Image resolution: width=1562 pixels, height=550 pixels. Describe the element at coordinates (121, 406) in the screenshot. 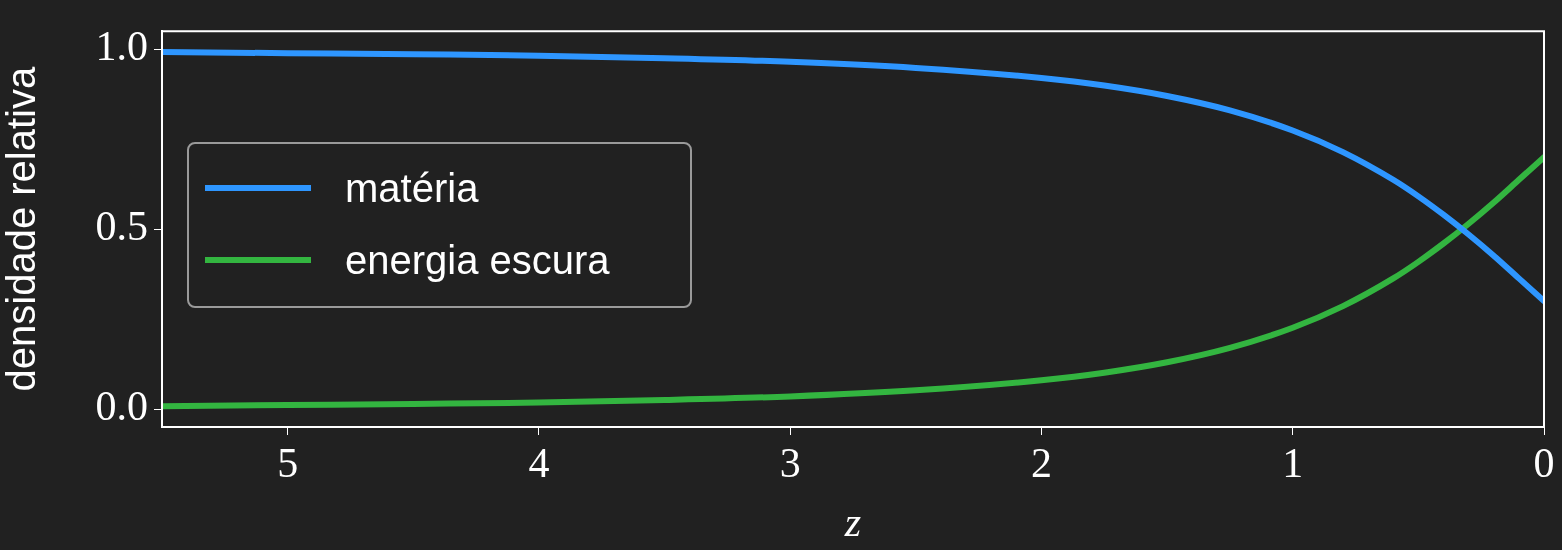

I see `y-tick-label: 0.0` at that location.